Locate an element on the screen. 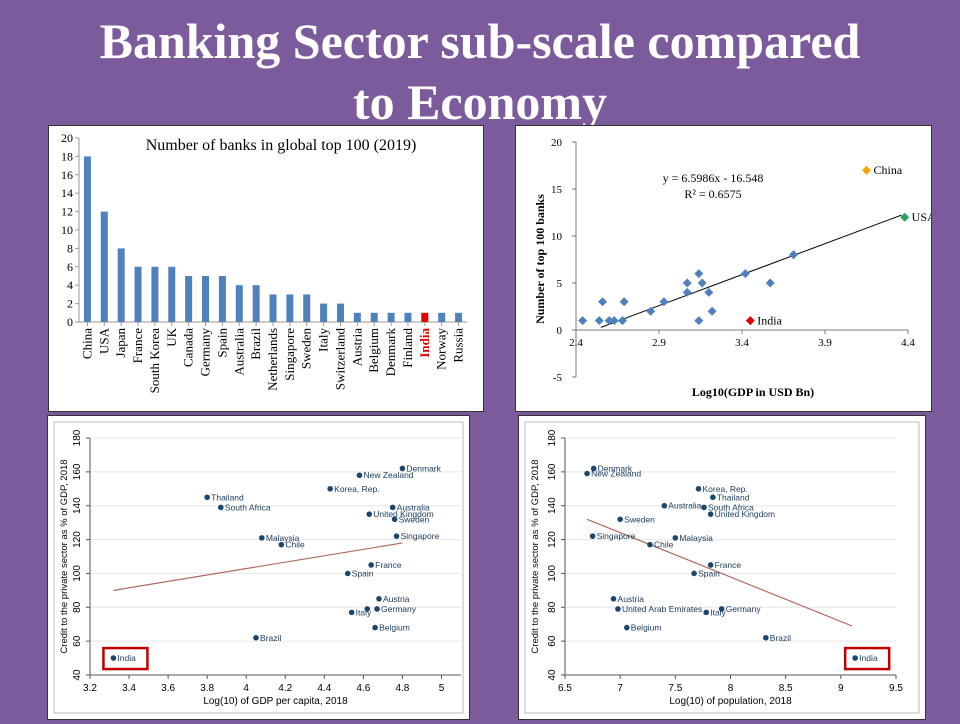 This screenshot has height=724, width=960. point-label: New Zealand is located at coordinates (388, 475).